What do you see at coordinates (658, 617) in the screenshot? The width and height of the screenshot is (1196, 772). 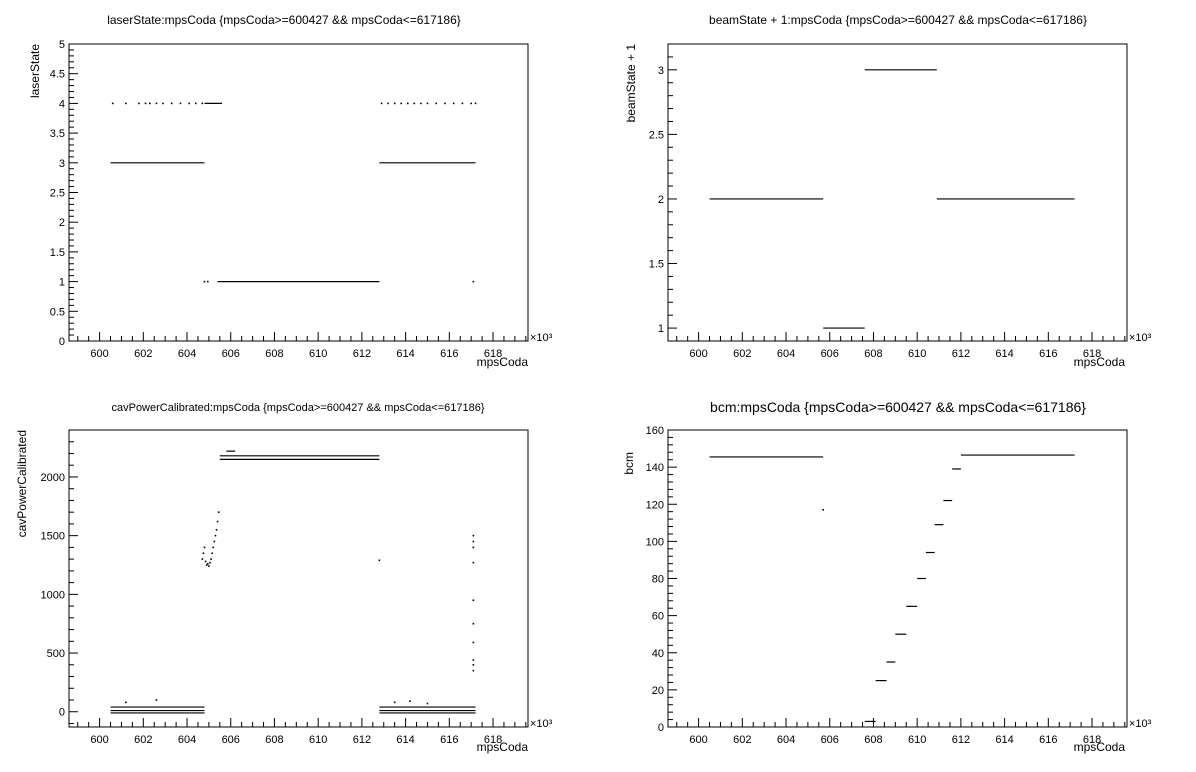 I see `y-tick-label: 60` at bounding box center [658, 617].